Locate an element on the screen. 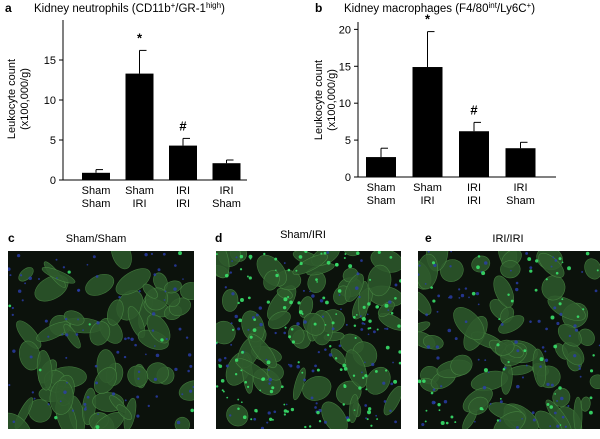 The height and width of the screenshot is (439, 600). chart-a-title: Kidney neutrophils (CD11b+/GR-1high) is located at coordinates (129, 8).